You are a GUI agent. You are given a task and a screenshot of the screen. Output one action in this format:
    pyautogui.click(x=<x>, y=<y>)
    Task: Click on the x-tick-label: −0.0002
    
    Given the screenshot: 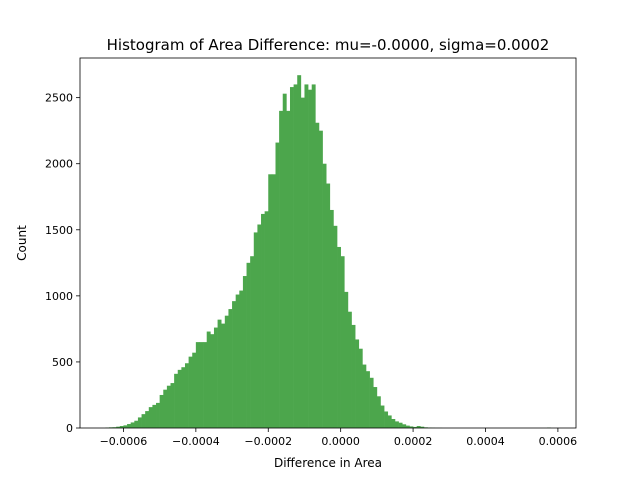 What is the action you would take?
    pyautogui.click(x=268, y=441)
    